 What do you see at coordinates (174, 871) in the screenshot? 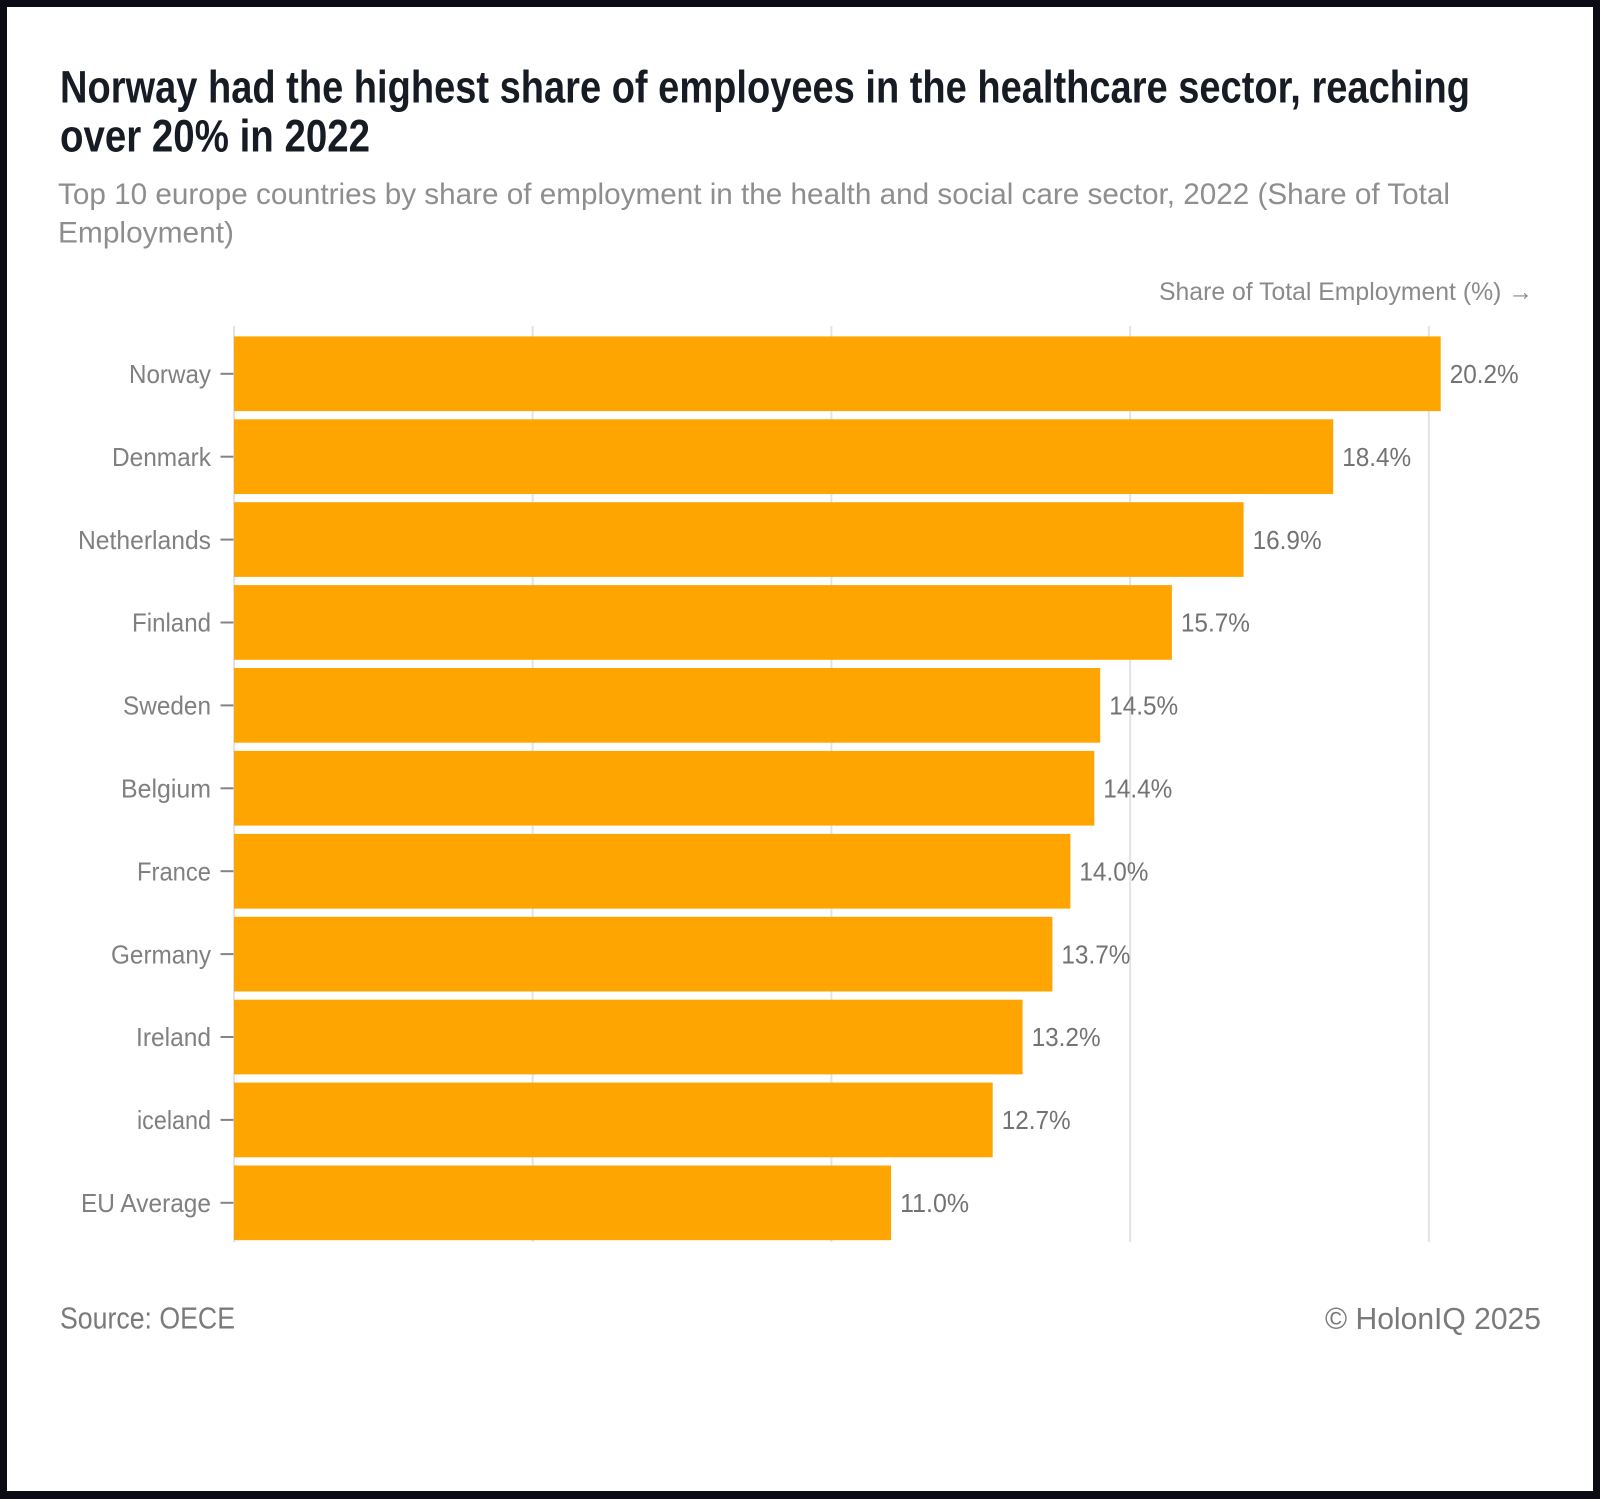
I see `svg-text: France` at bounding box center [174, 871].